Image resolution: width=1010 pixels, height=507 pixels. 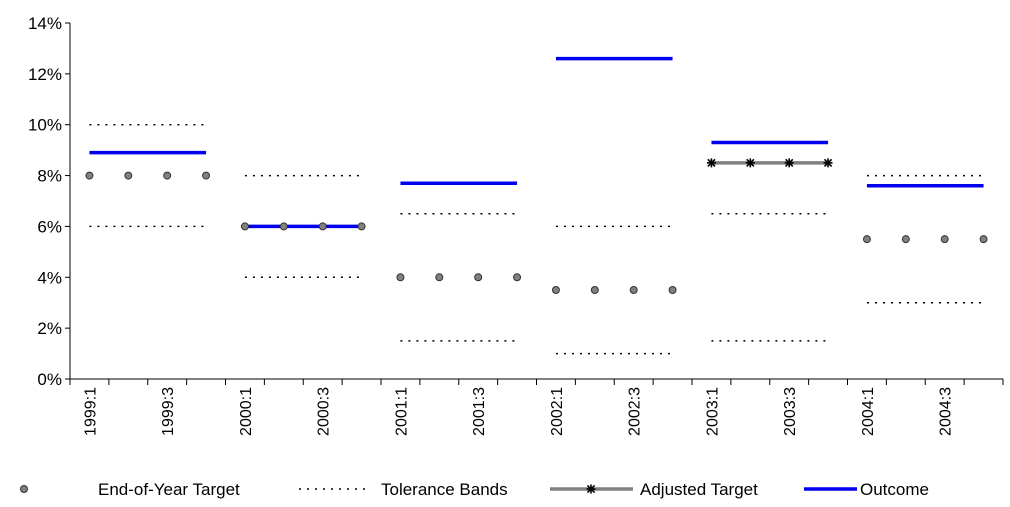 What do you see at coordinates (45, 125) in the screenshot?
I see `y-tick-label: 10%` at bounding box center [45, 125].